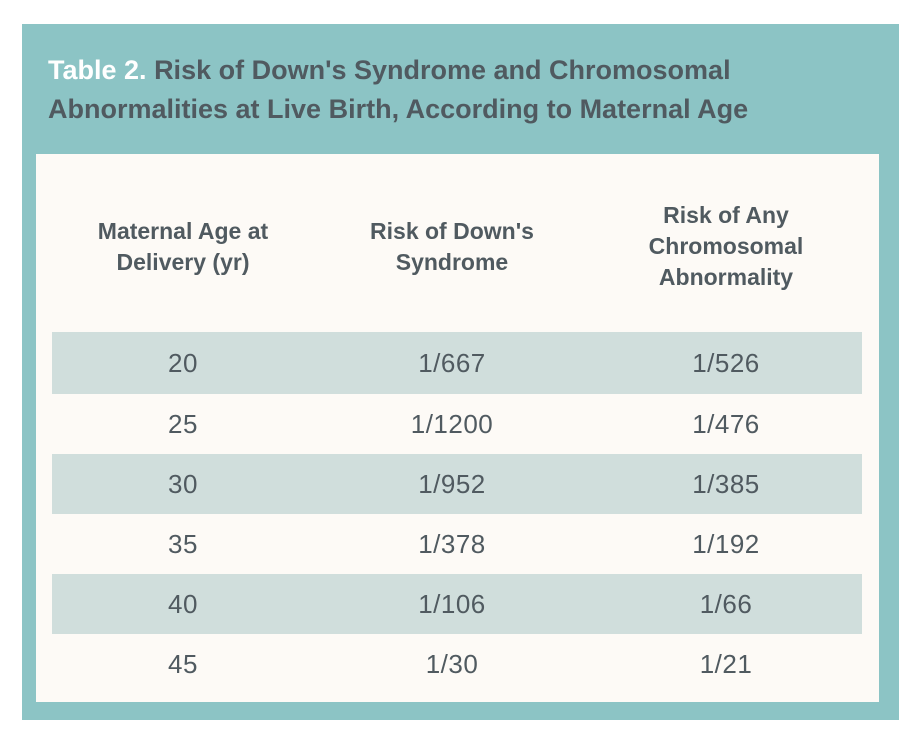 The height and width of the screenshot is (744, 922). I want to click on cell-down-syndrome-risk: 1/106, so click(452, 603).